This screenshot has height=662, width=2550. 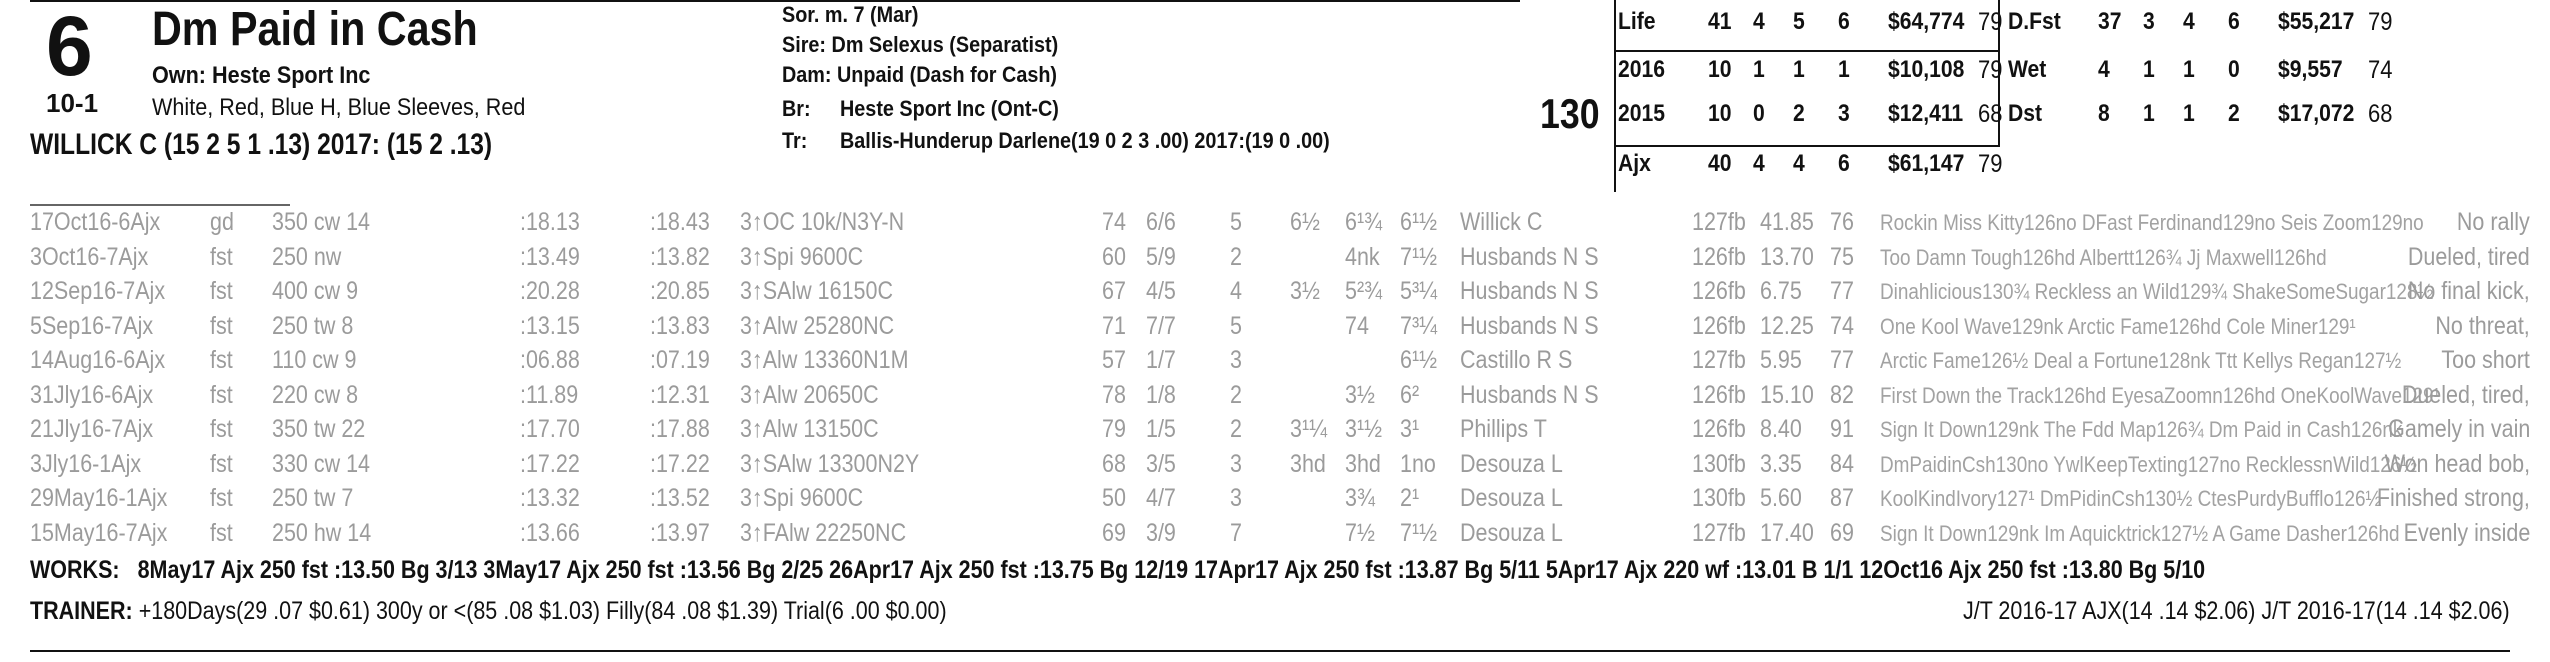 I want to click on pp-spd: 57, so click(x=1114, y=360).